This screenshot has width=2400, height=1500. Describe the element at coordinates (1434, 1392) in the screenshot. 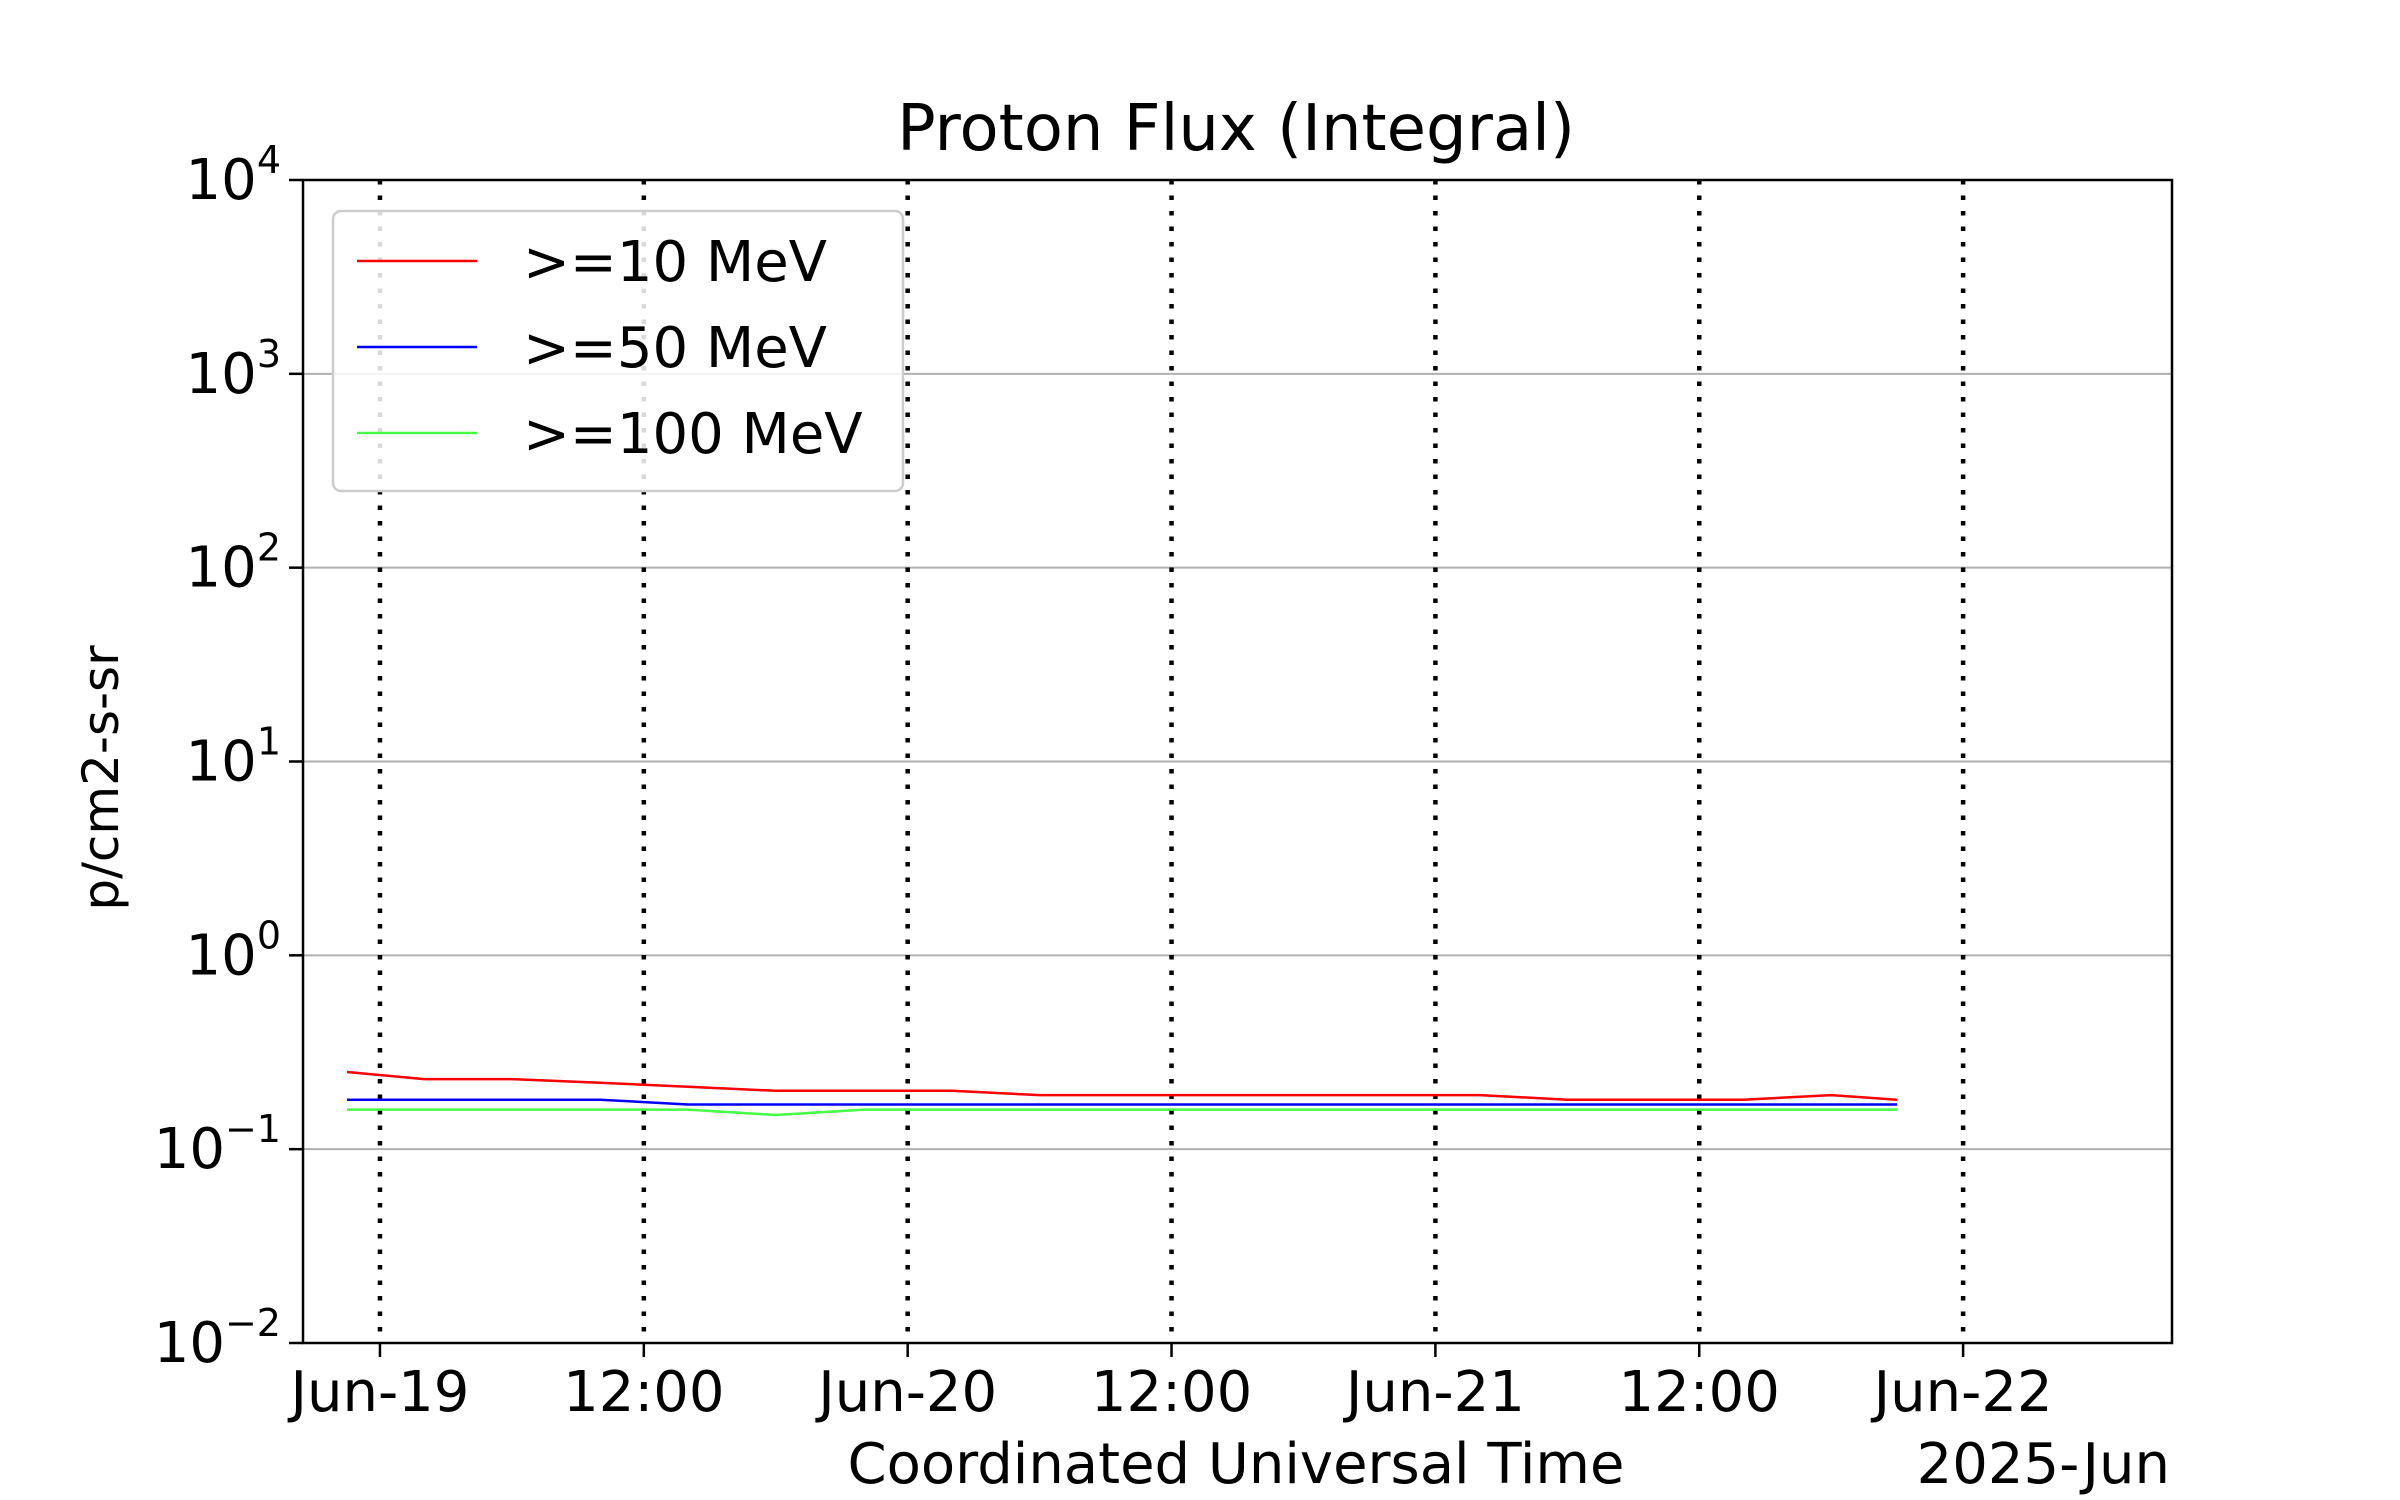

I see `x-tick-label: Jun-21` at that location.